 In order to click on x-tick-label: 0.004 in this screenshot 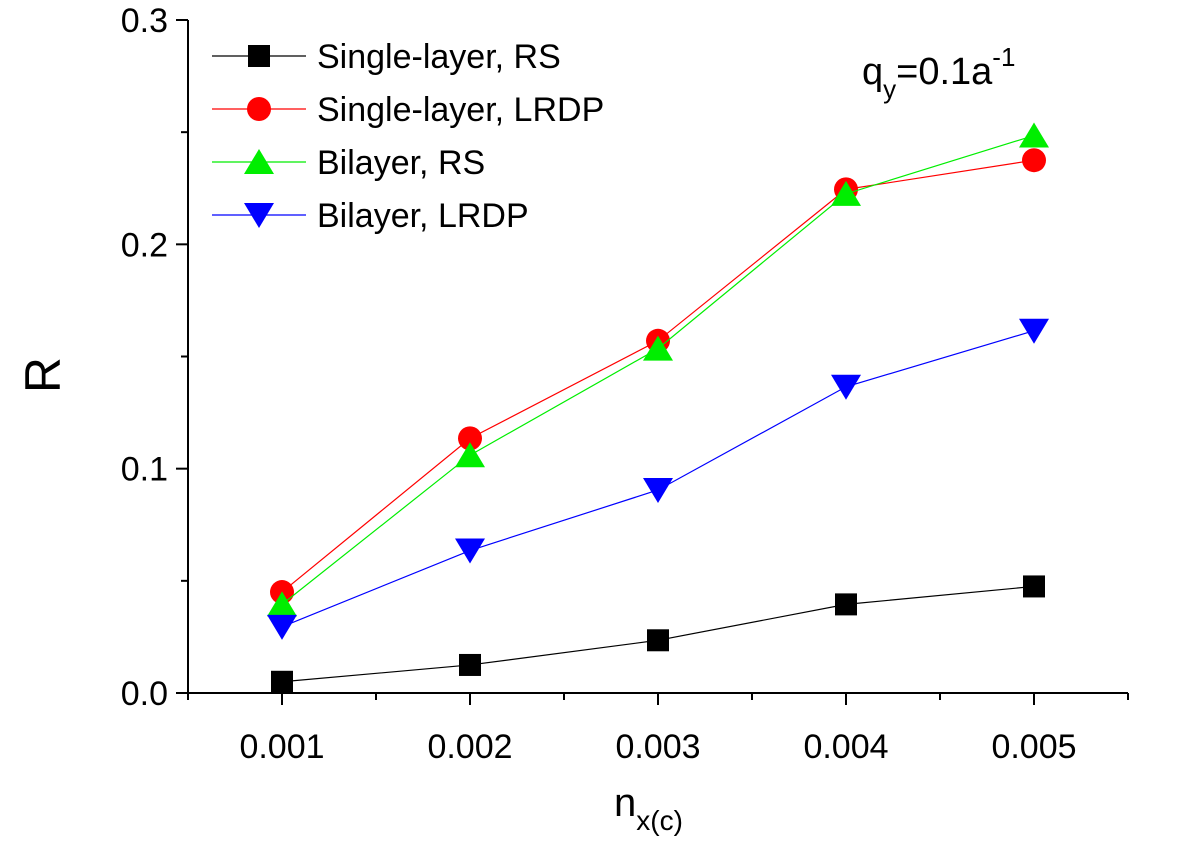, I will do `click(845, 747)`.